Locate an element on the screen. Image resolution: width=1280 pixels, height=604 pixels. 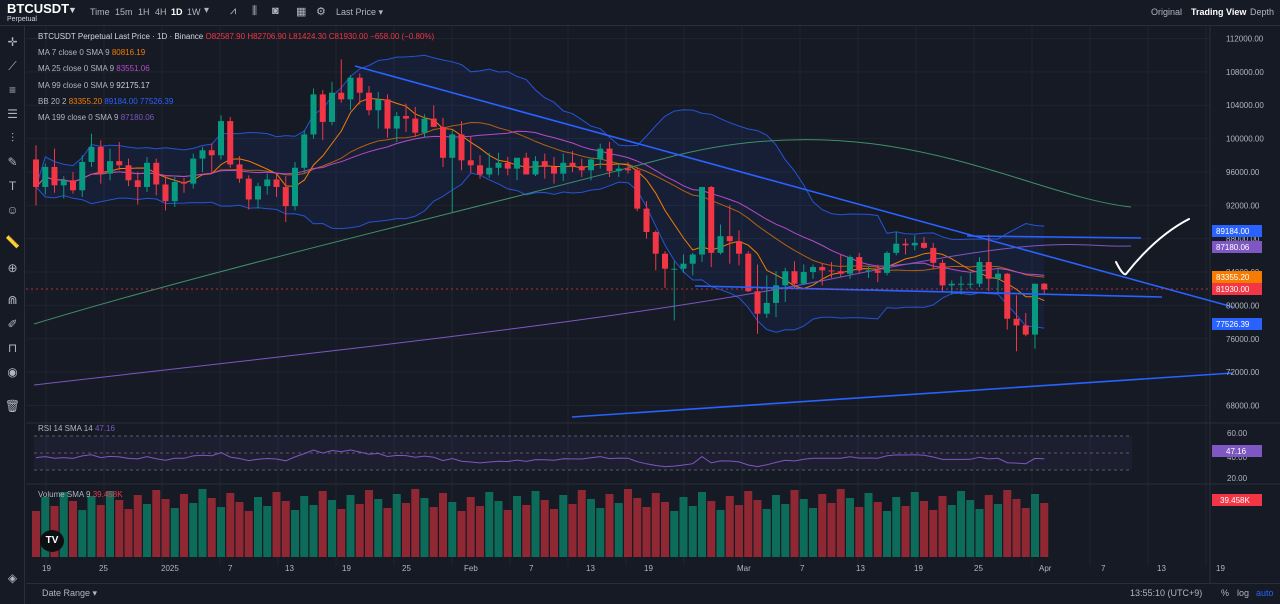
legend-ma99: MA 99 close 0 SMA 9 92175.17 is located at coordinates (94, 85).